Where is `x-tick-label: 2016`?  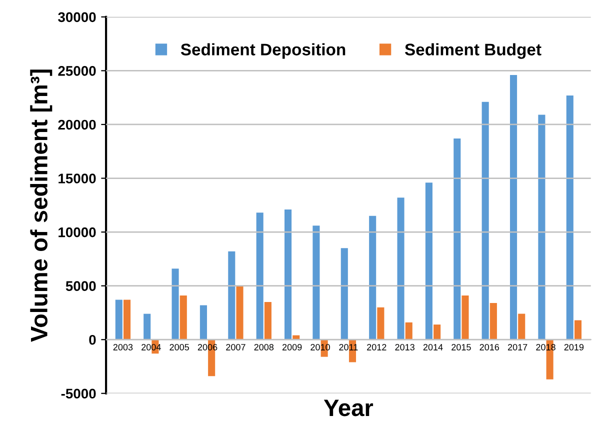 x-tick-label: 2016 is located at coordinates (490, 347).